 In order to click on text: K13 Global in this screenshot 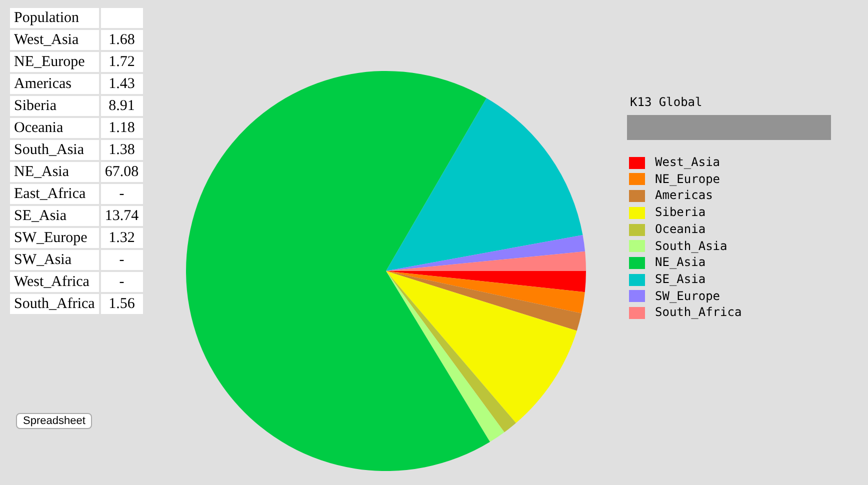, I will do `click(666, 102)`.